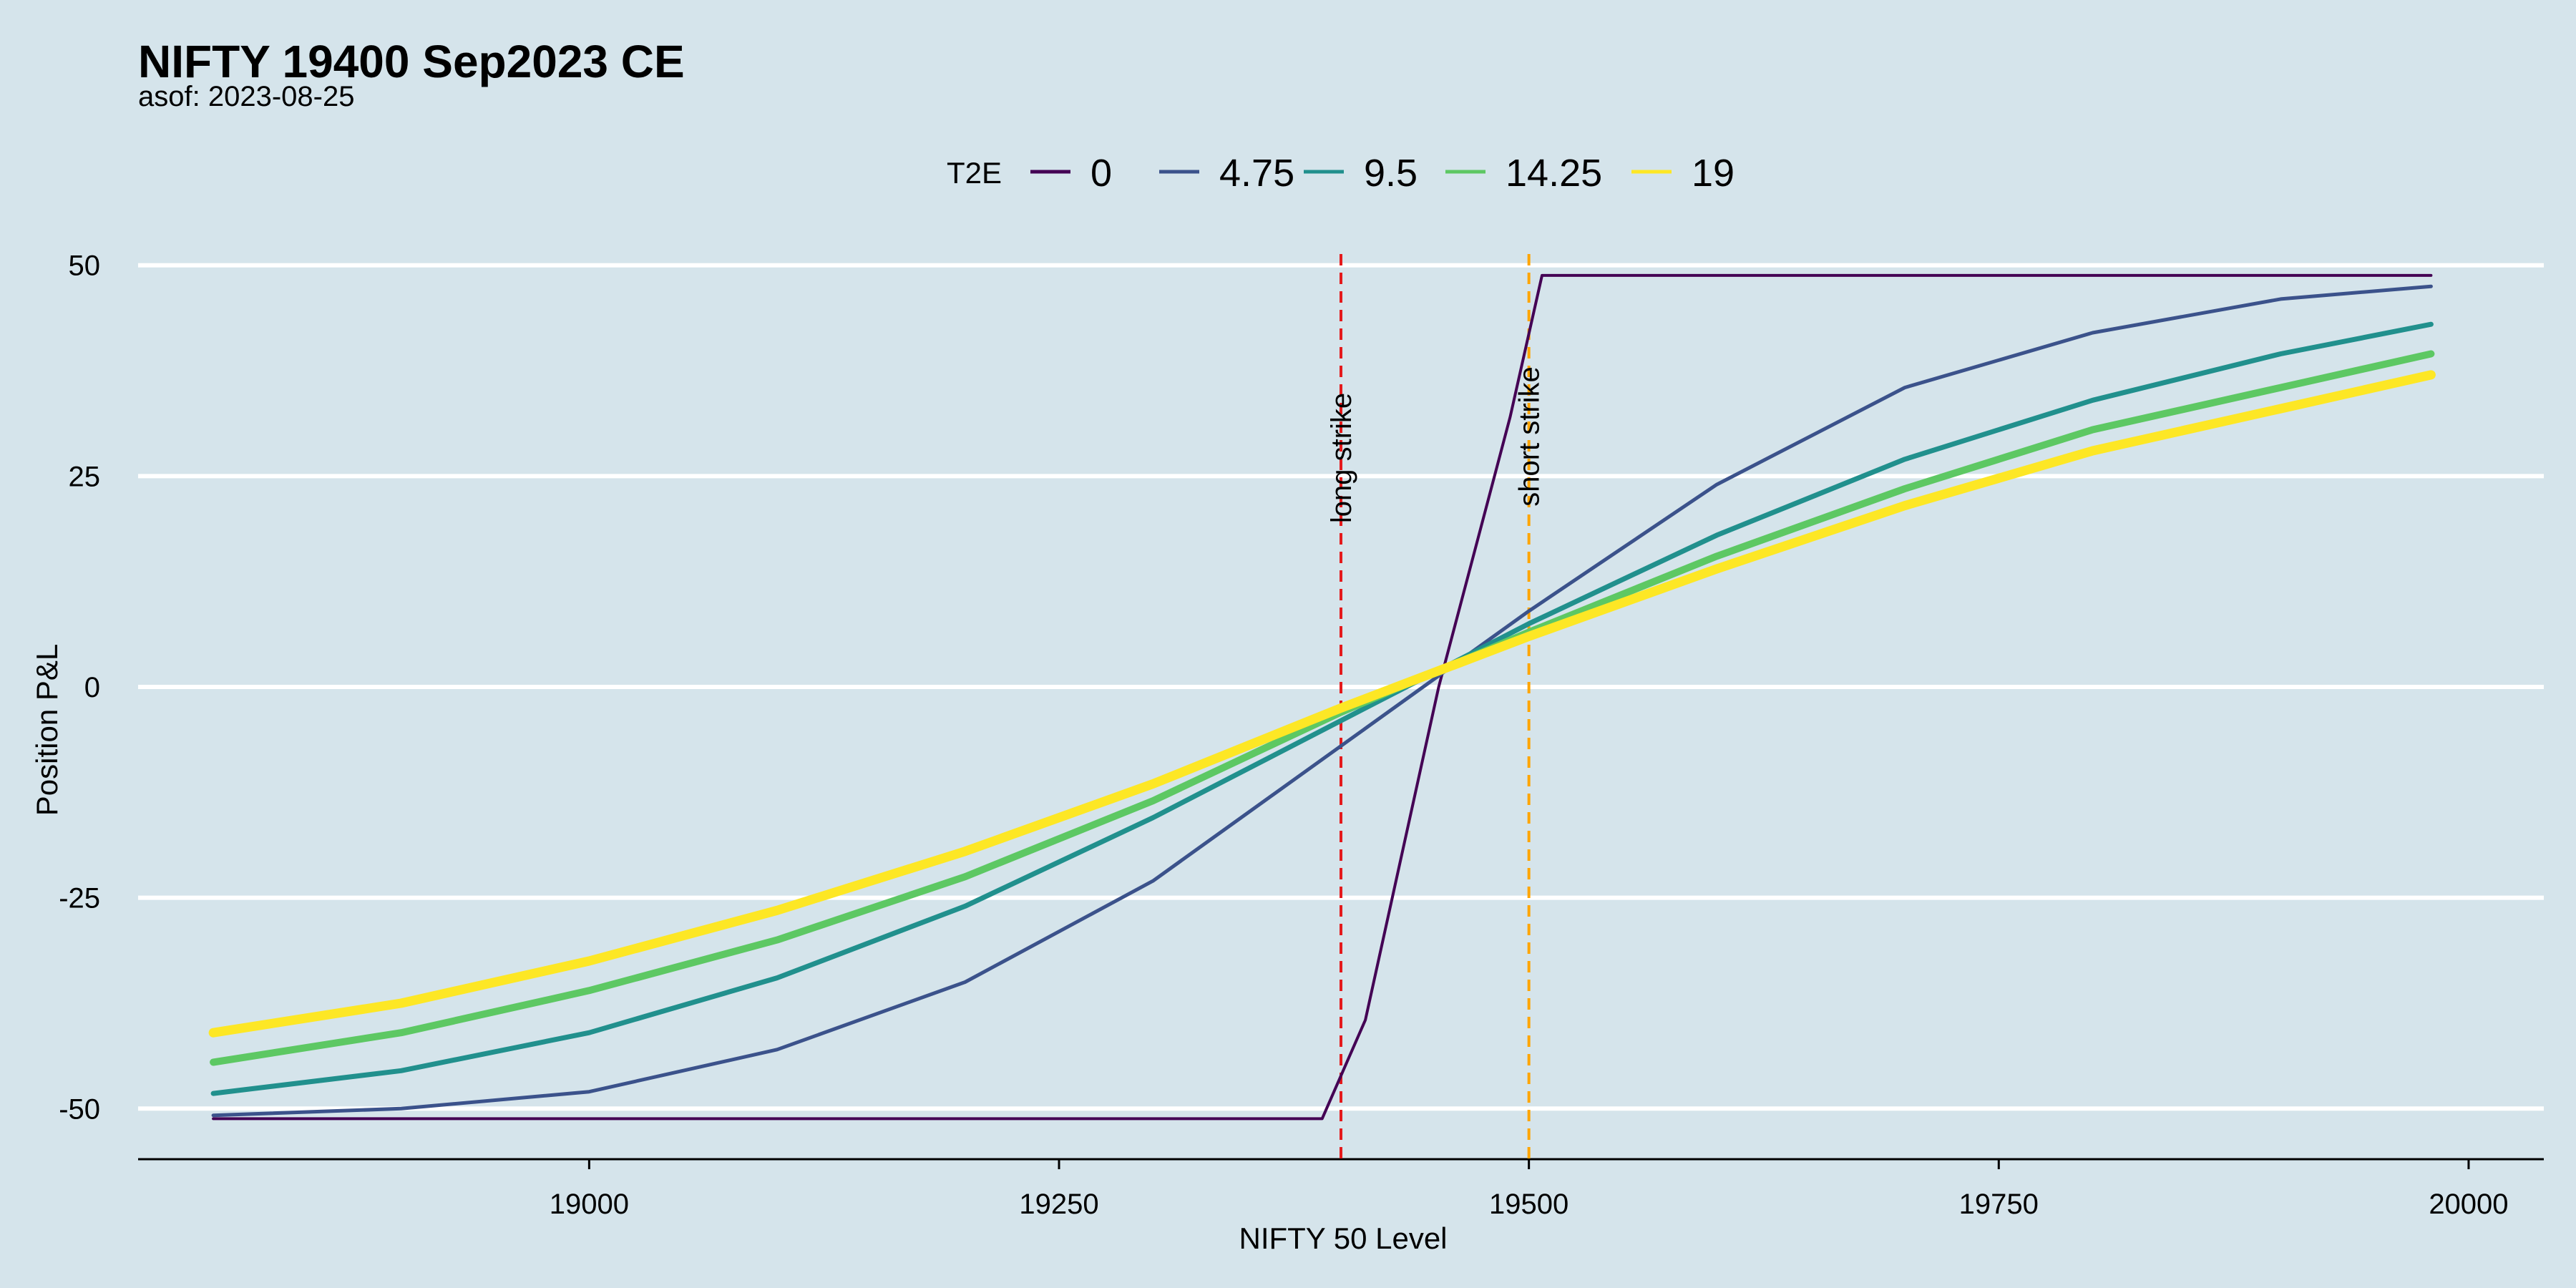 The height and width of the screenshot is (1288, 2576). What do you see at coordinates (974, 173) in the screenshot?
I see `legend-title: T2E` at bounding box center [974, 173].